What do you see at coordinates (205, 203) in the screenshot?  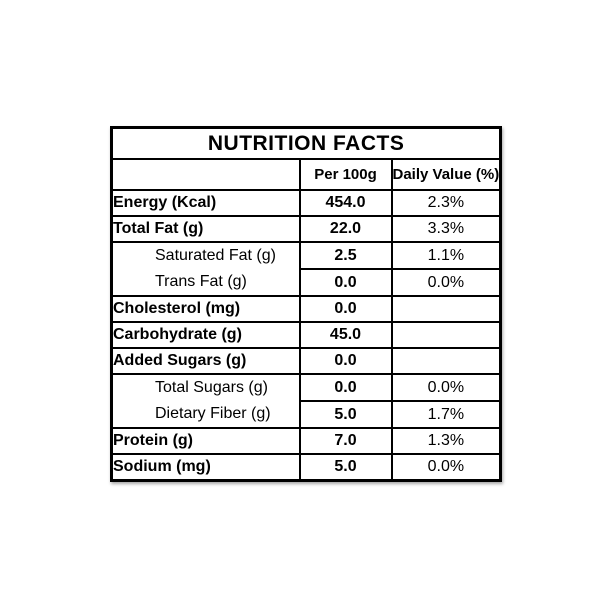 I see `nutrient-label: Energy (Kcal)` at bounding box center [205, 203].